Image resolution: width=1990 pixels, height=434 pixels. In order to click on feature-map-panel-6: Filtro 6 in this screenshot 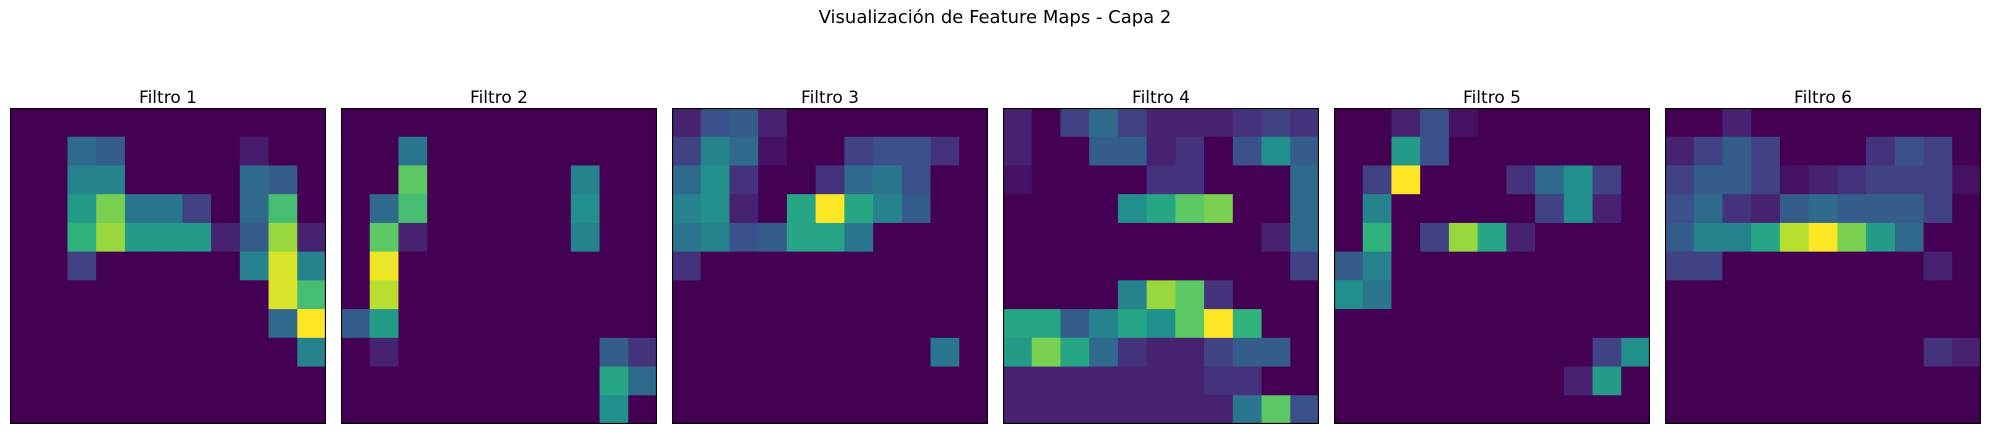, I will do `click(1823, 256)`.